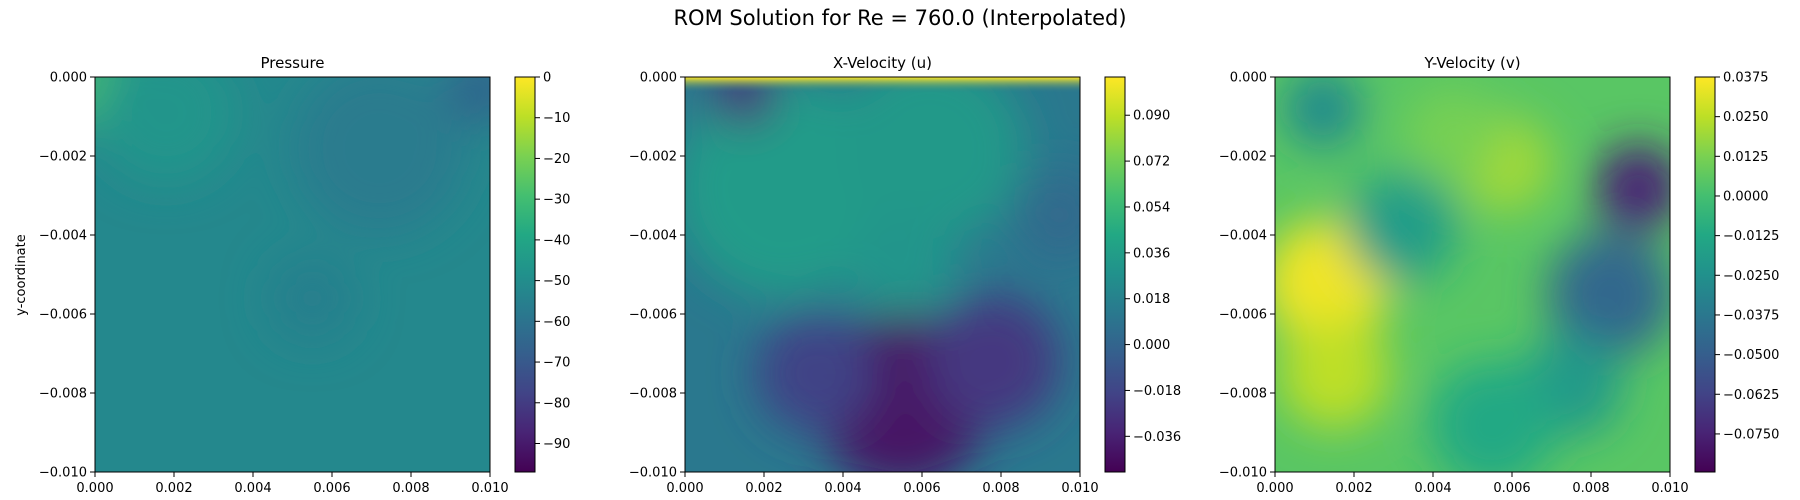  What do you see at coordinates (1751, 276) in the screenshot?
I see `colorbar-tick-label: −0.0250` at bounding box center [1751, 276].